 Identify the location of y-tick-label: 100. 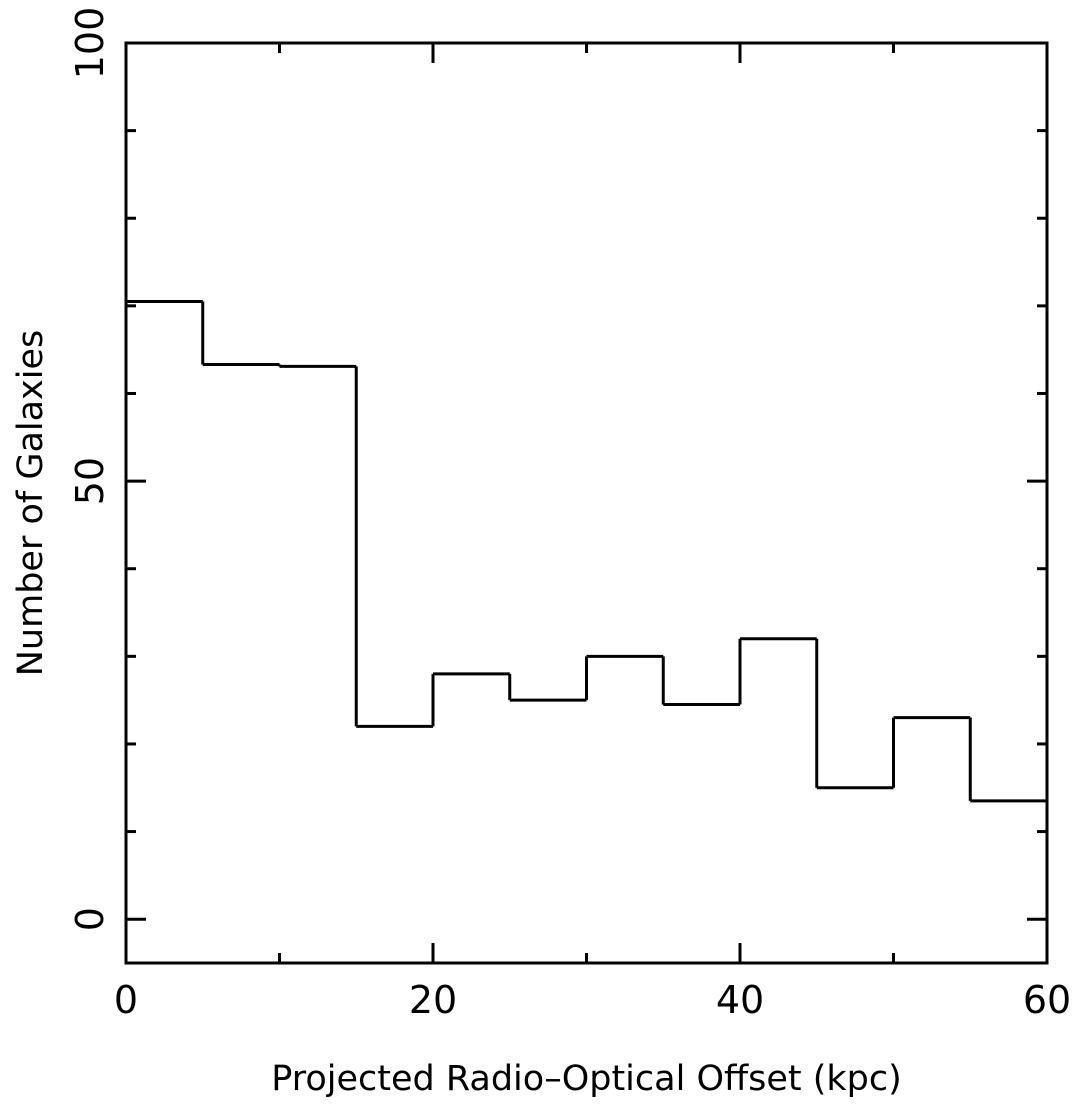
(90, 43).